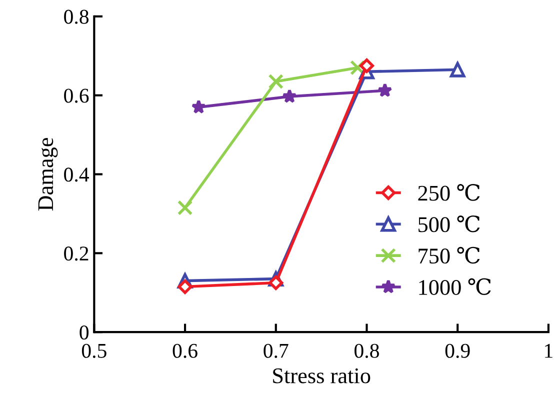 This screenshot has height=410, width=554. I want to click on x-tick-label: 1, so click(548, 351).